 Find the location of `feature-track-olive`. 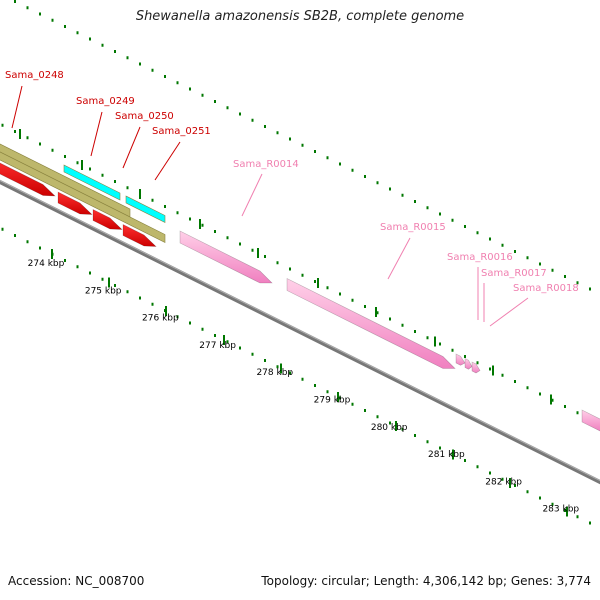

feature-track-olive is located at coordinates (83, 193).